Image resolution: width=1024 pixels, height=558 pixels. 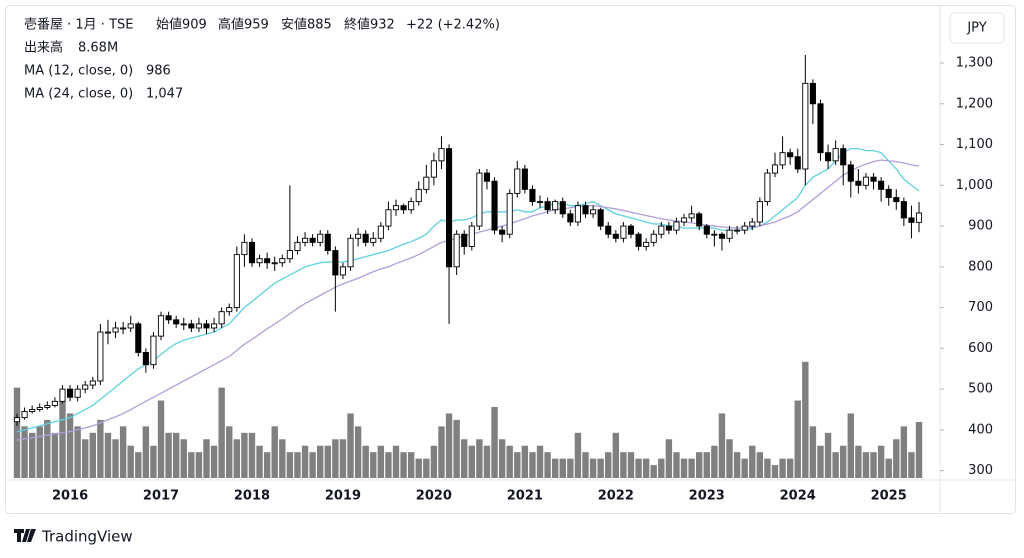 What do you see at coordinates (798, 496) in the screenshot?
I see `x-tick-label: 2024` at bounding box center [798, 496].